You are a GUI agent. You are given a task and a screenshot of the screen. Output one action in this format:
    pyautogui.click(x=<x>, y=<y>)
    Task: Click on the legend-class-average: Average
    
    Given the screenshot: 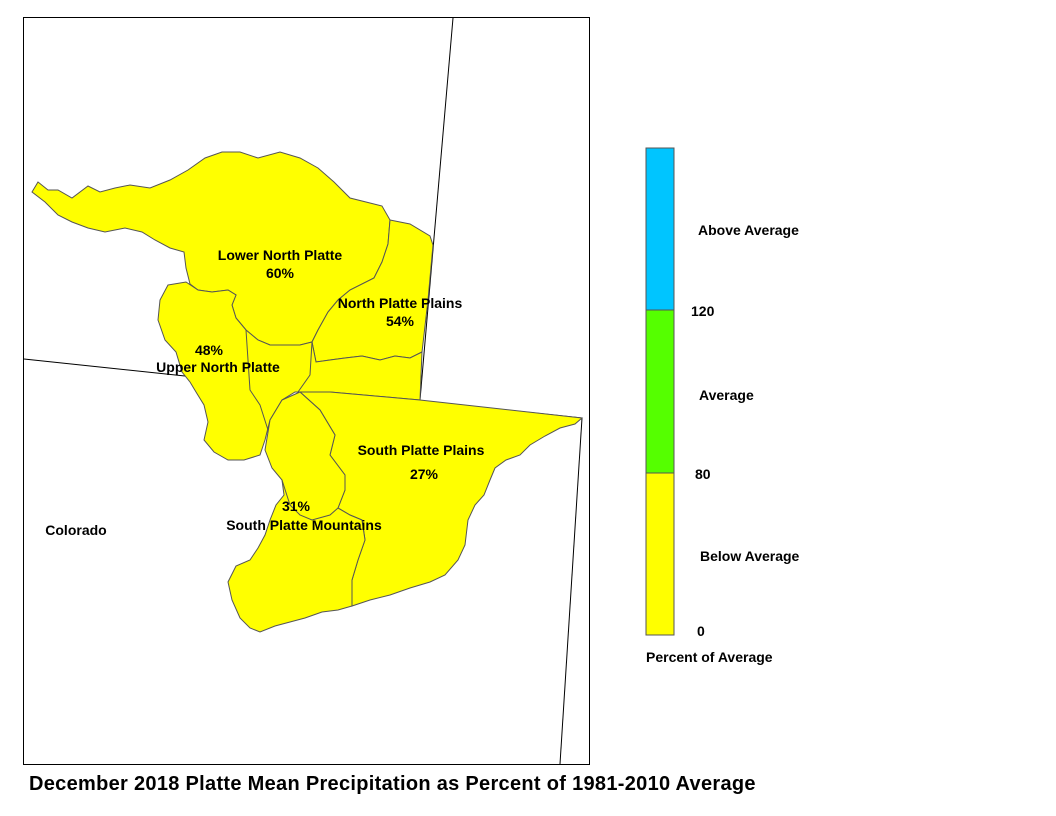 What is the action you would take?
    pyautogui.click(x=726, y=395)
    